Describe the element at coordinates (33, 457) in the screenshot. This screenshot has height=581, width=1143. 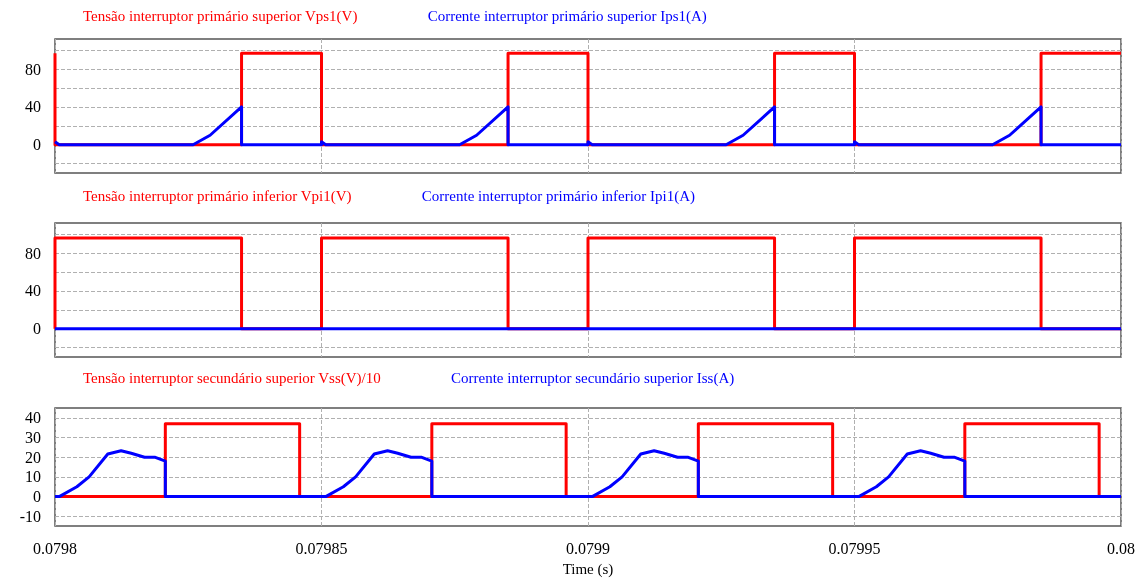
I see `y-tick-label: 20` at that location.